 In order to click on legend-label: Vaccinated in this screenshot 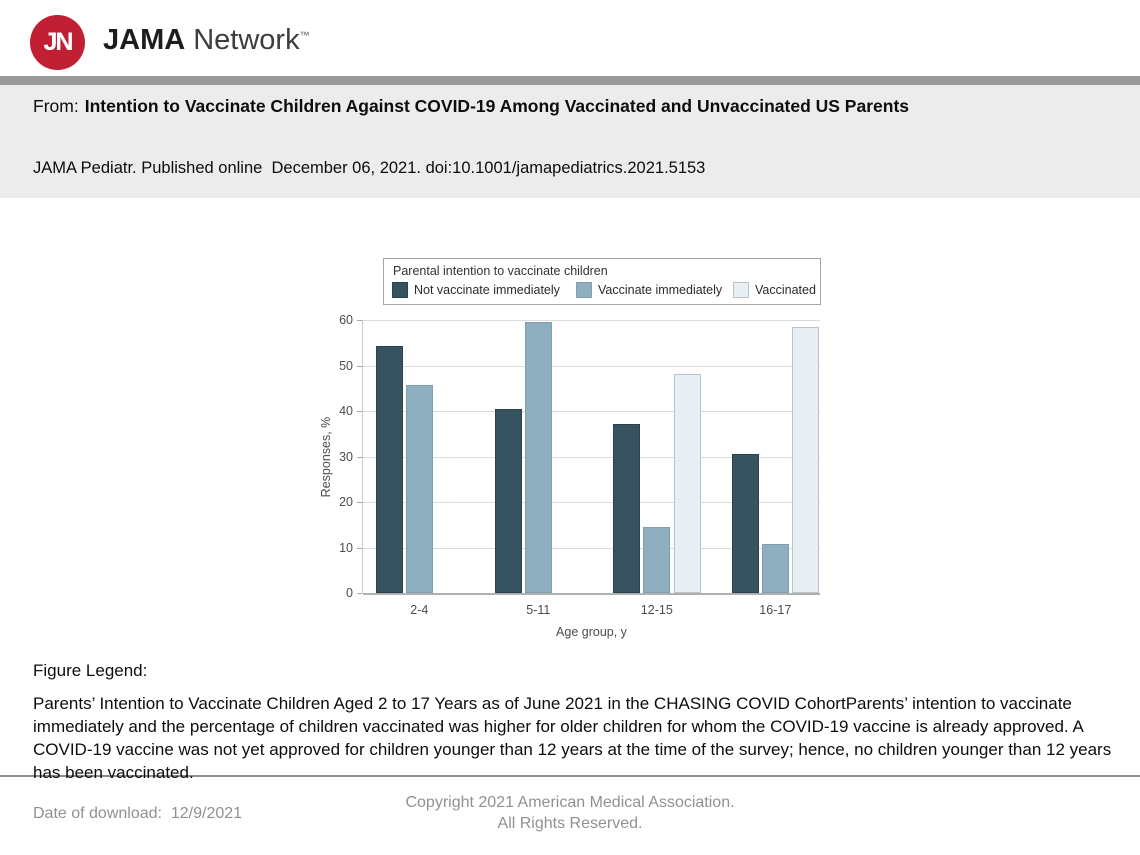, I will do `click(785, 290)`.